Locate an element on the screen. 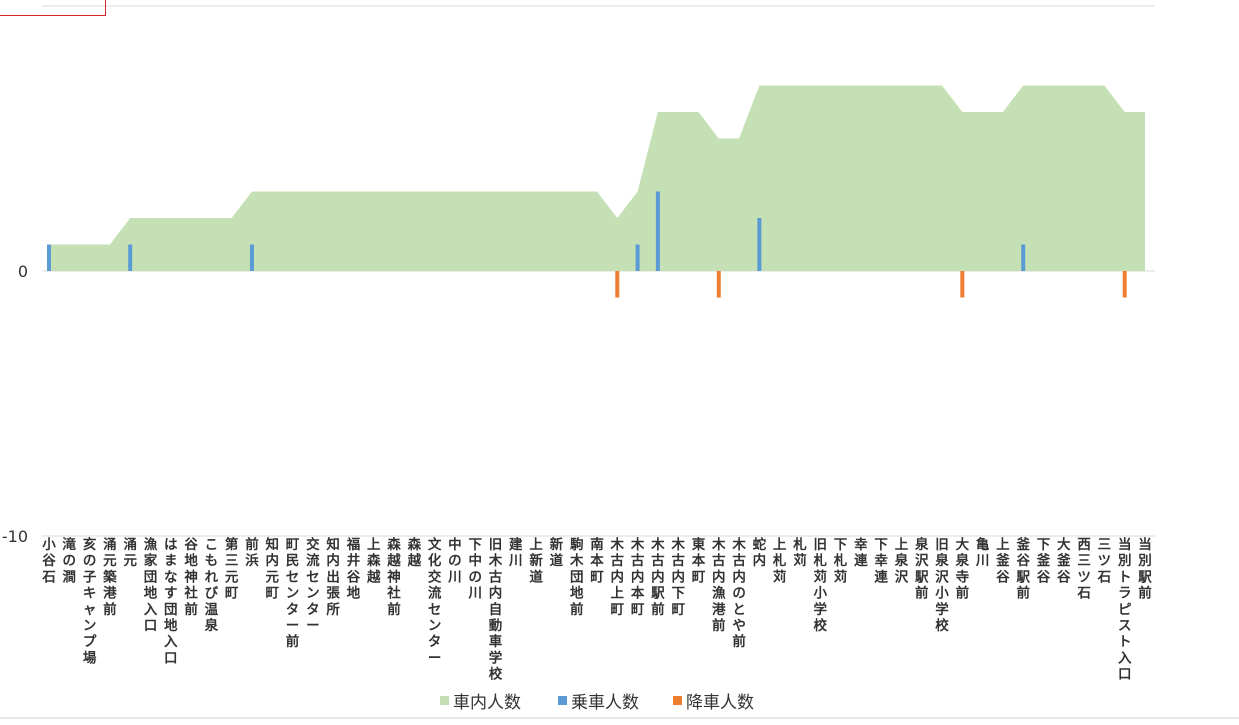 This screenshot has height=725, width=1239. legend-item-alighting: 降車人数 is located at coordinates (713, 700).